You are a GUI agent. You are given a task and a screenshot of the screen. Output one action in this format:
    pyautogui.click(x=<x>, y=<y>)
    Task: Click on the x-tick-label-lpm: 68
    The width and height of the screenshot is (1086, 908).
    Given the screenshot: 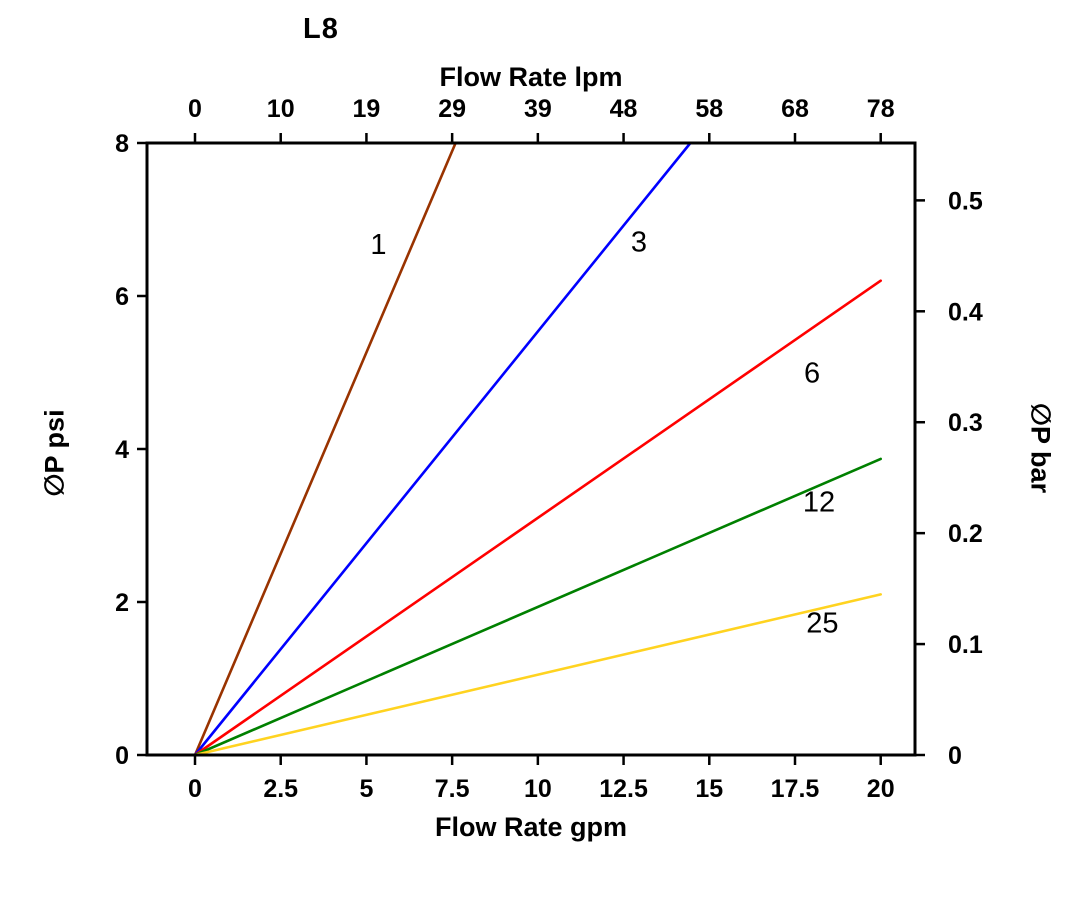 What is the action you would take?
    pyautogui.click(x=795, y=109)
    